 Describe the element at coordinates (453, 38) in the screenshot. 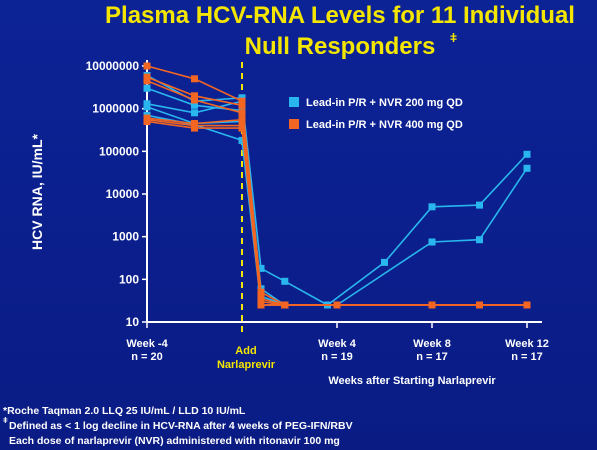

I see `title-superscript: ǂ` at that location.